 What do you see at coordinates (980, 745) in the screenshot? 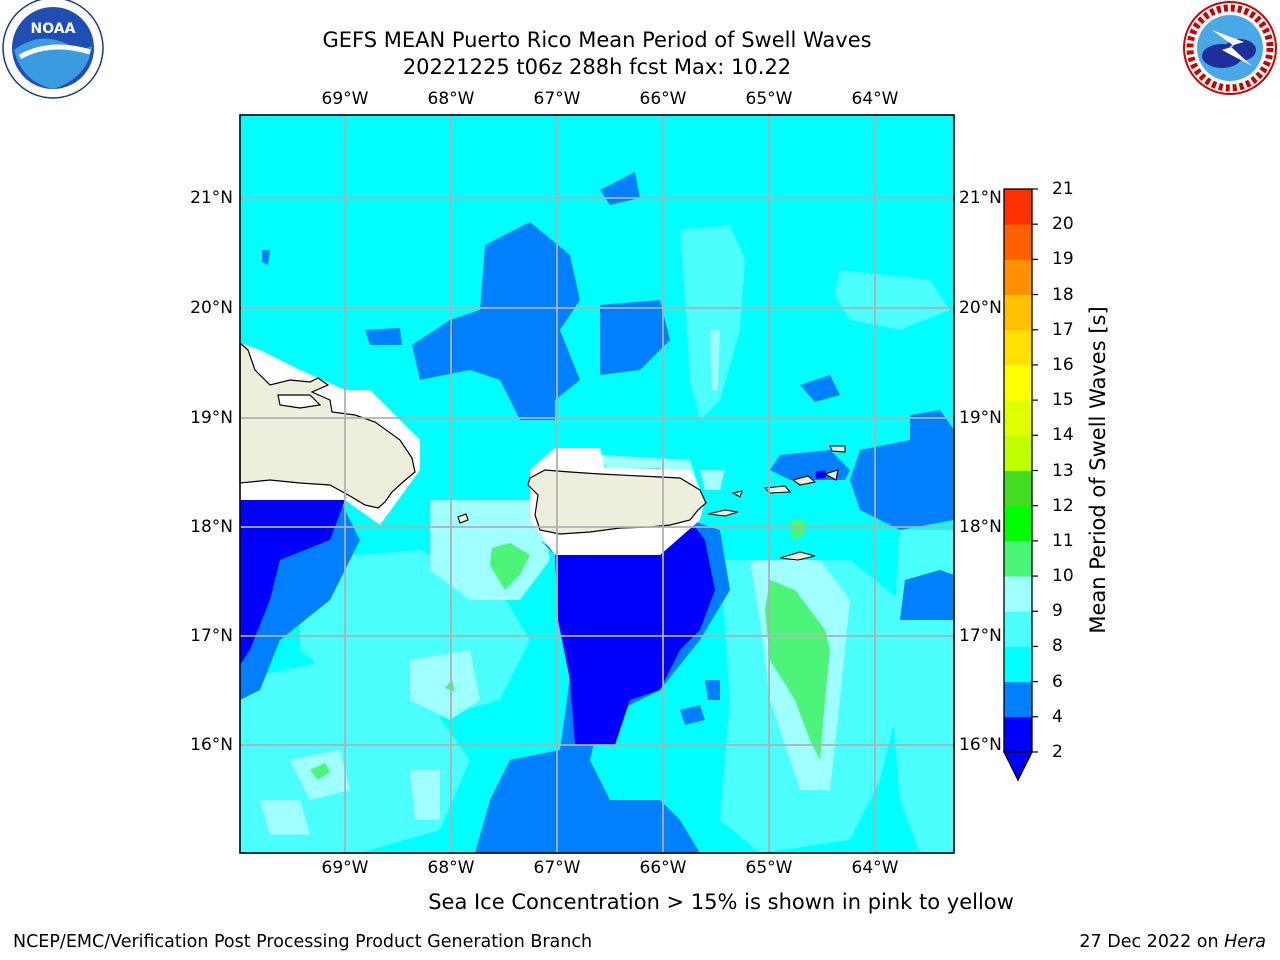
I see `lat-tick-right-16n: 16°N` at bounding box center [980, 745].